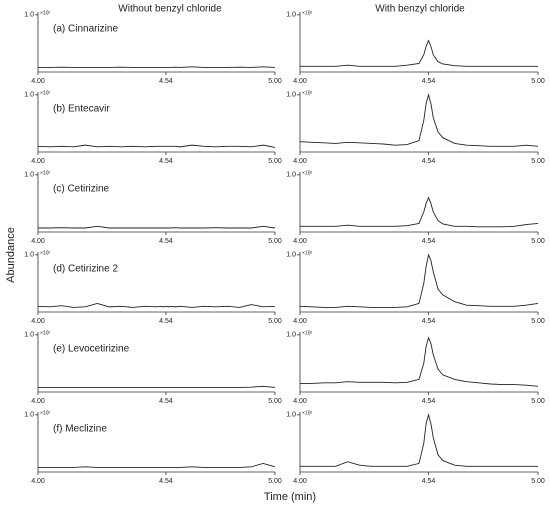  Describe the element at coordinates (420, 9) in the screenshot. I see `column-title: With benzyl chloride` at that location.